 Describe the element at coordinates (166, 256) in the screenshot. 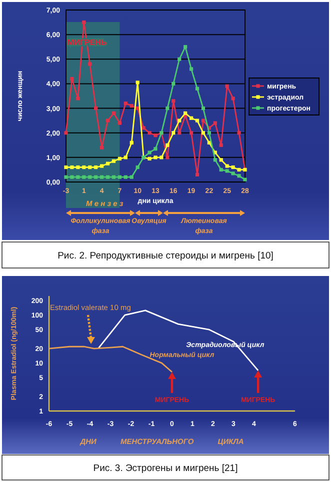

I see `text: Рис. 2. Репродуктивные стероиды и мигрень [10]` at that location.